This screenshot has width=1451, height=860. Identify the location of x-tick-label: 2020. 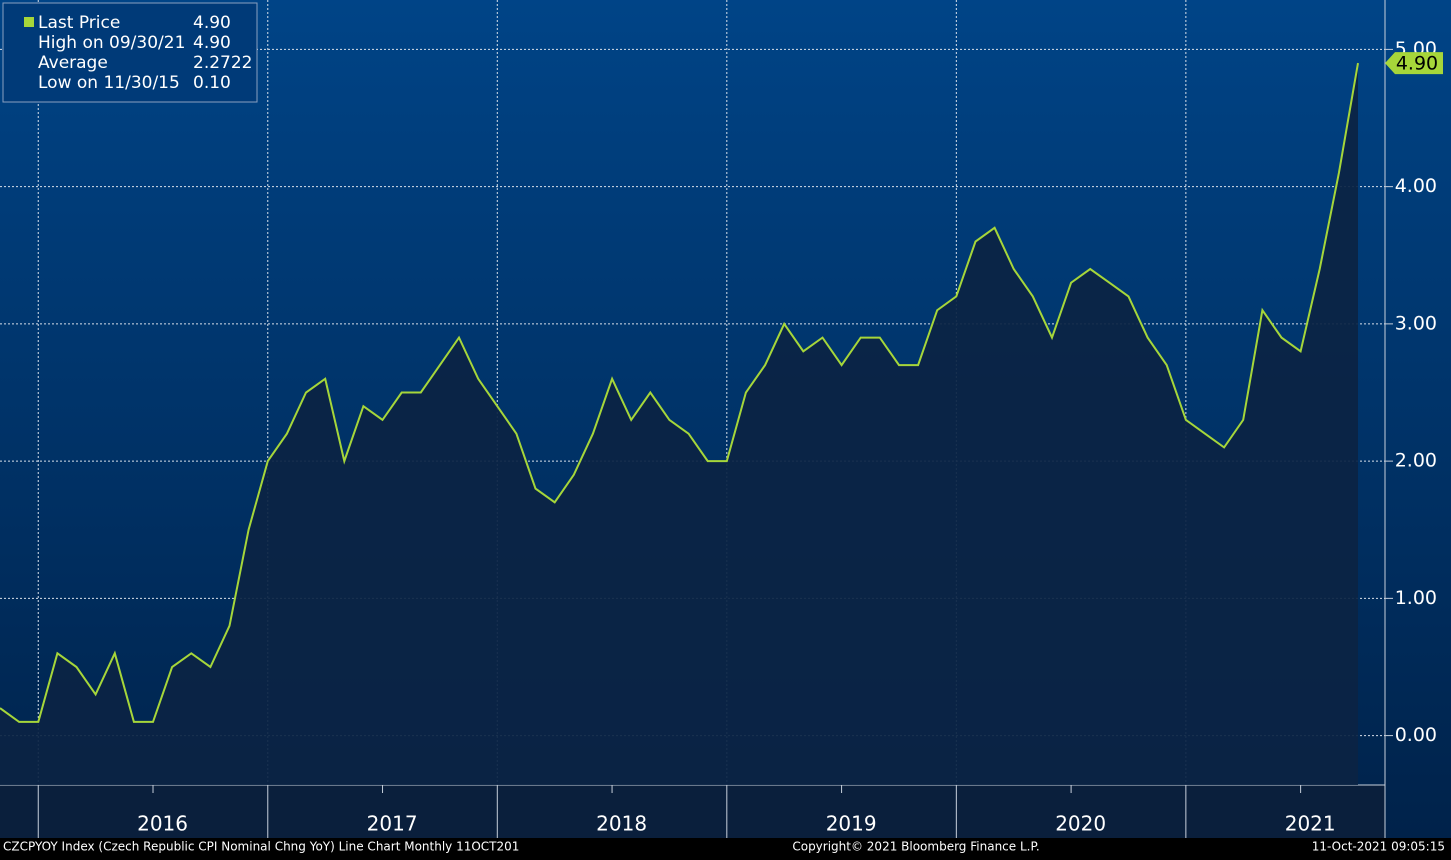
(1080, 824).